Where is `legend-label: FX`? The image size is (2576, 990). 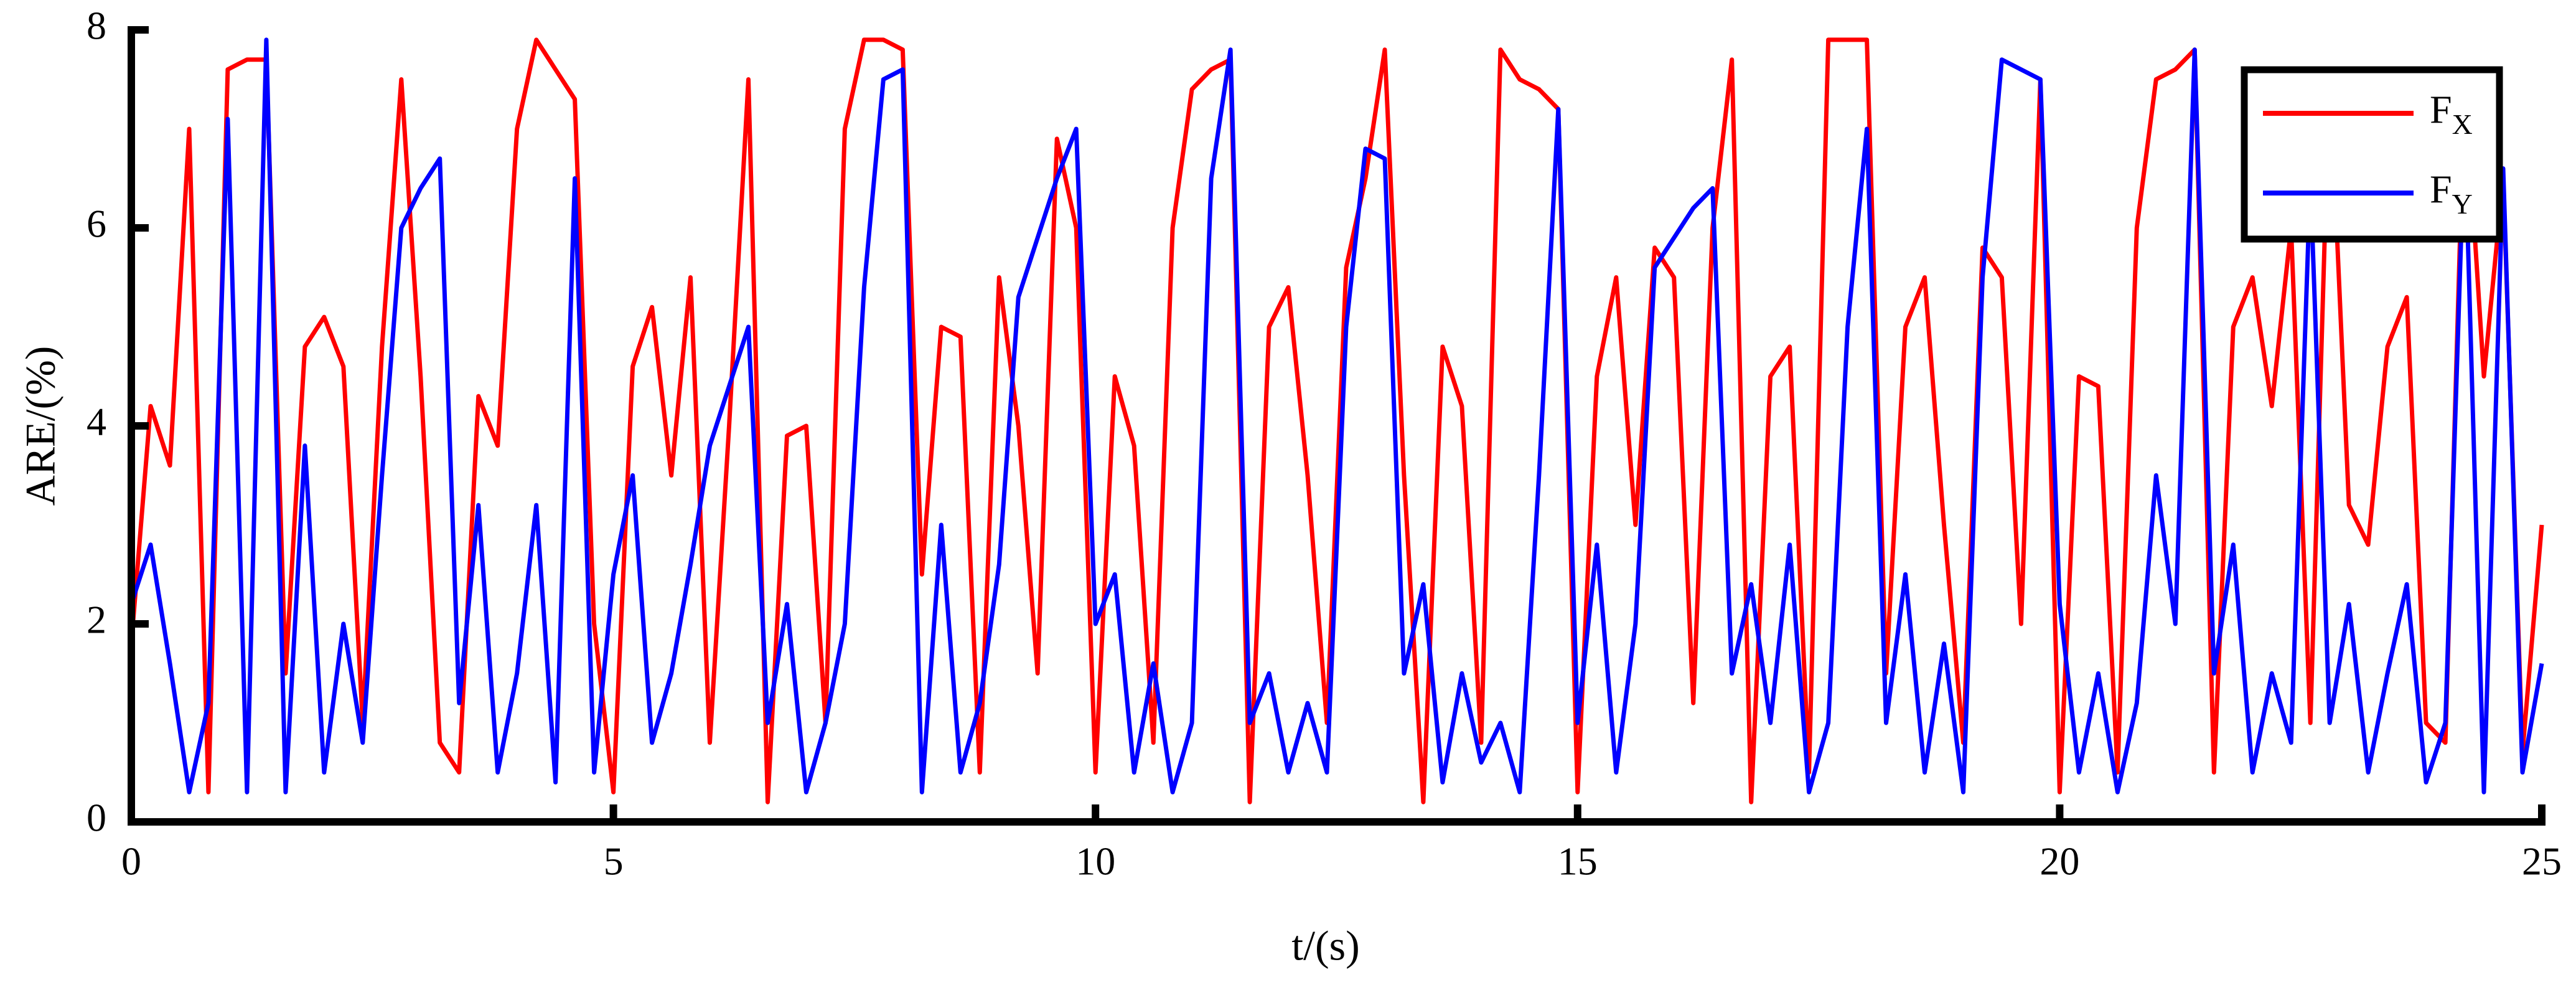
legend-label: FX is located at coordinates (2451, 113).